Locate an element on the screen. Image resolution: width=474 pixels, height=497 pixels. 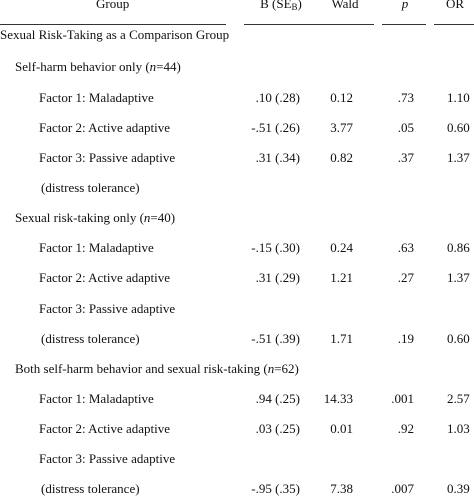
row-or: 0.86 is located at coordinates (458, 247).